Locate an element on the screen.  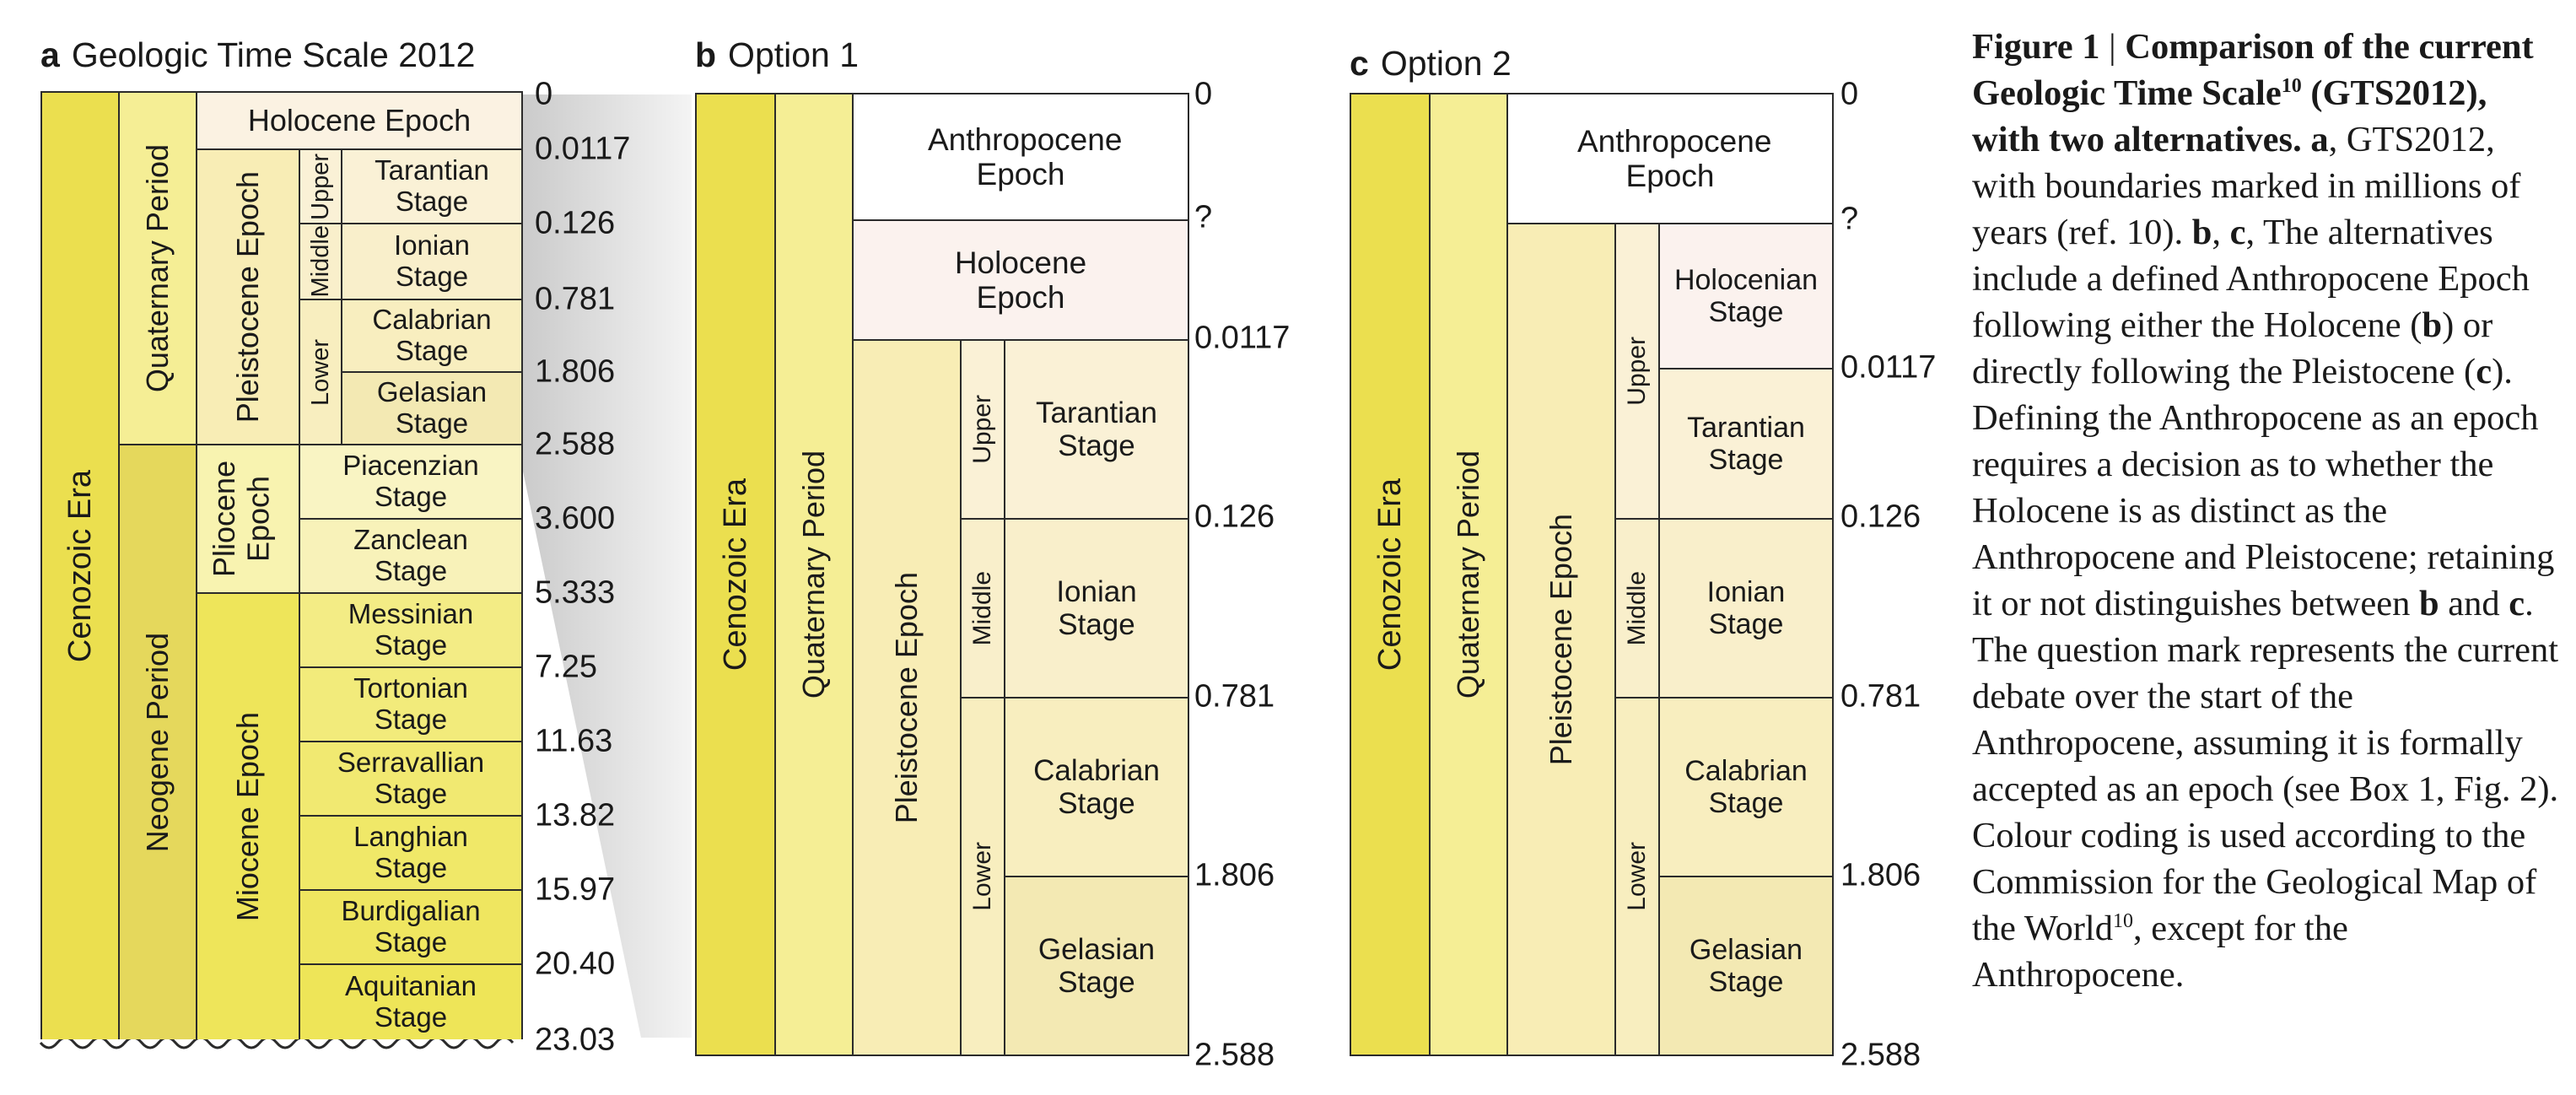
panel-a-title: a Geologic Time Scale 2012 is located at coordinates (257, 55).